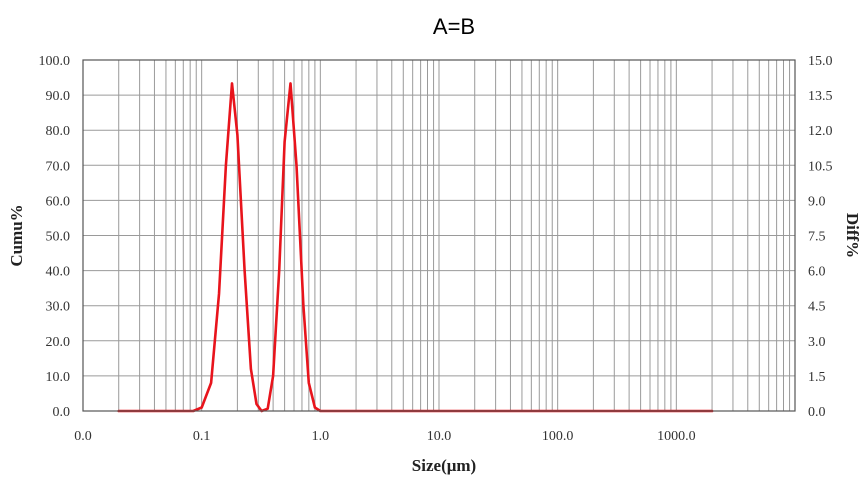 Image resolution: width=862 pixels, height=481 pixels. I want to click on y-left-tick-label-10: 100.0, so click(55, 61).